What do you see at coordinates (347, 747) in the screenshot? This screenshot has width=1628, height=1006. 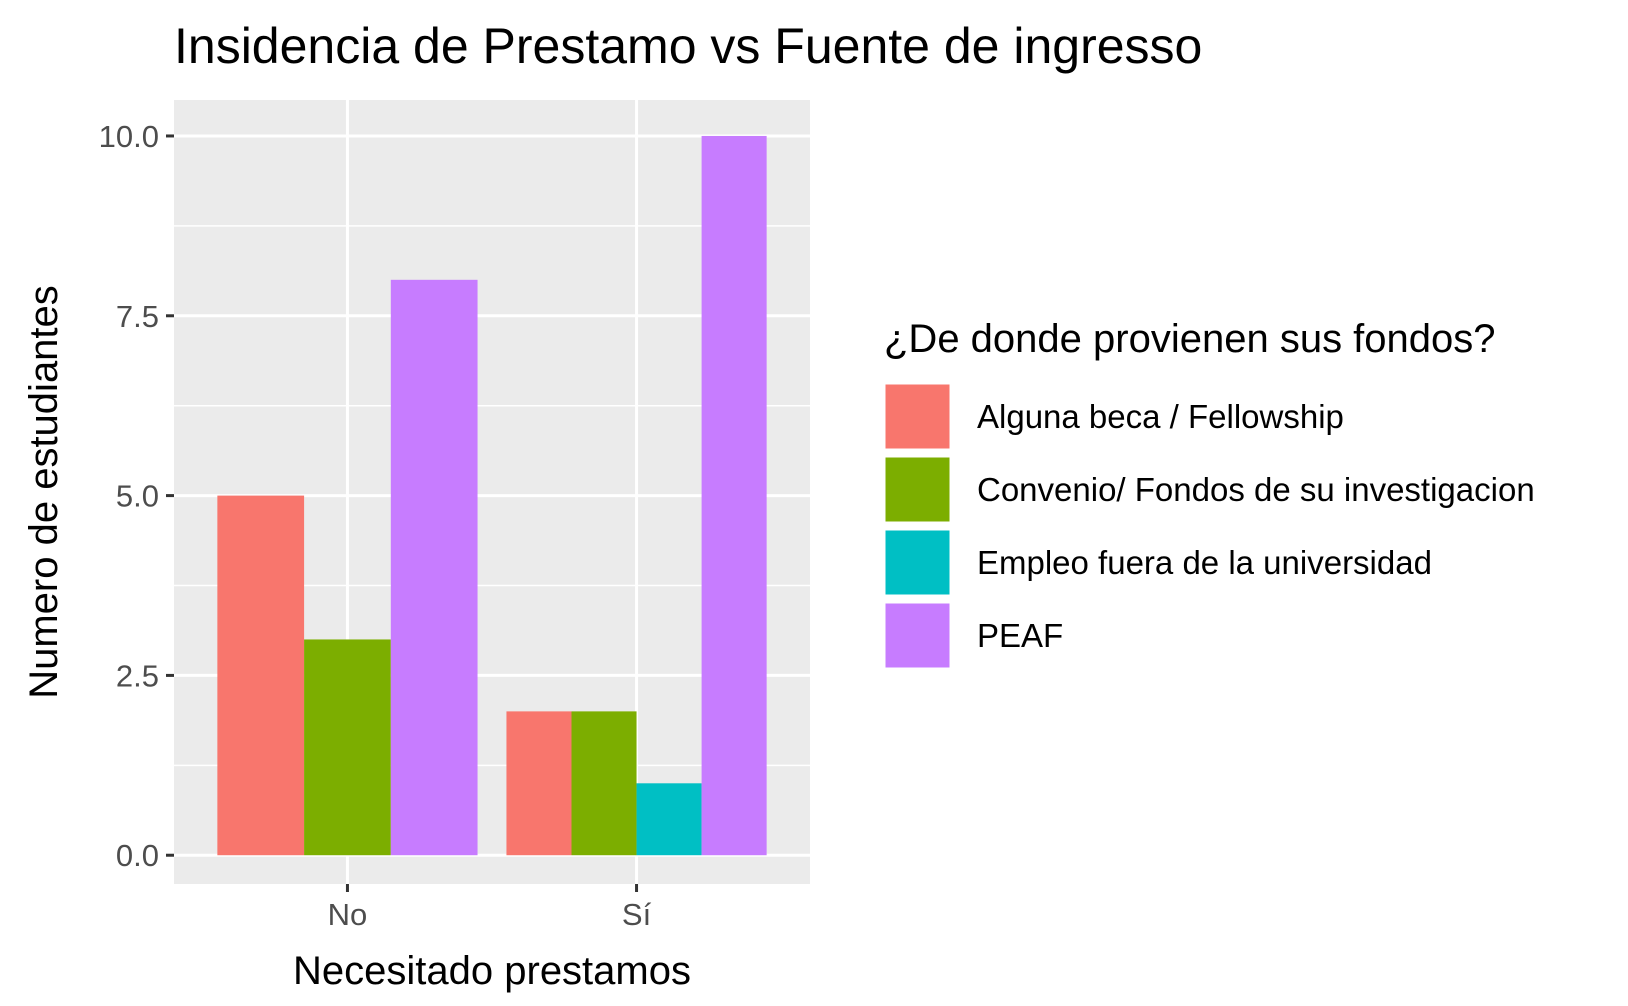 I see `bar-No-Convenio/ Fondos de su investigacion` at bounding box center [347, 747].